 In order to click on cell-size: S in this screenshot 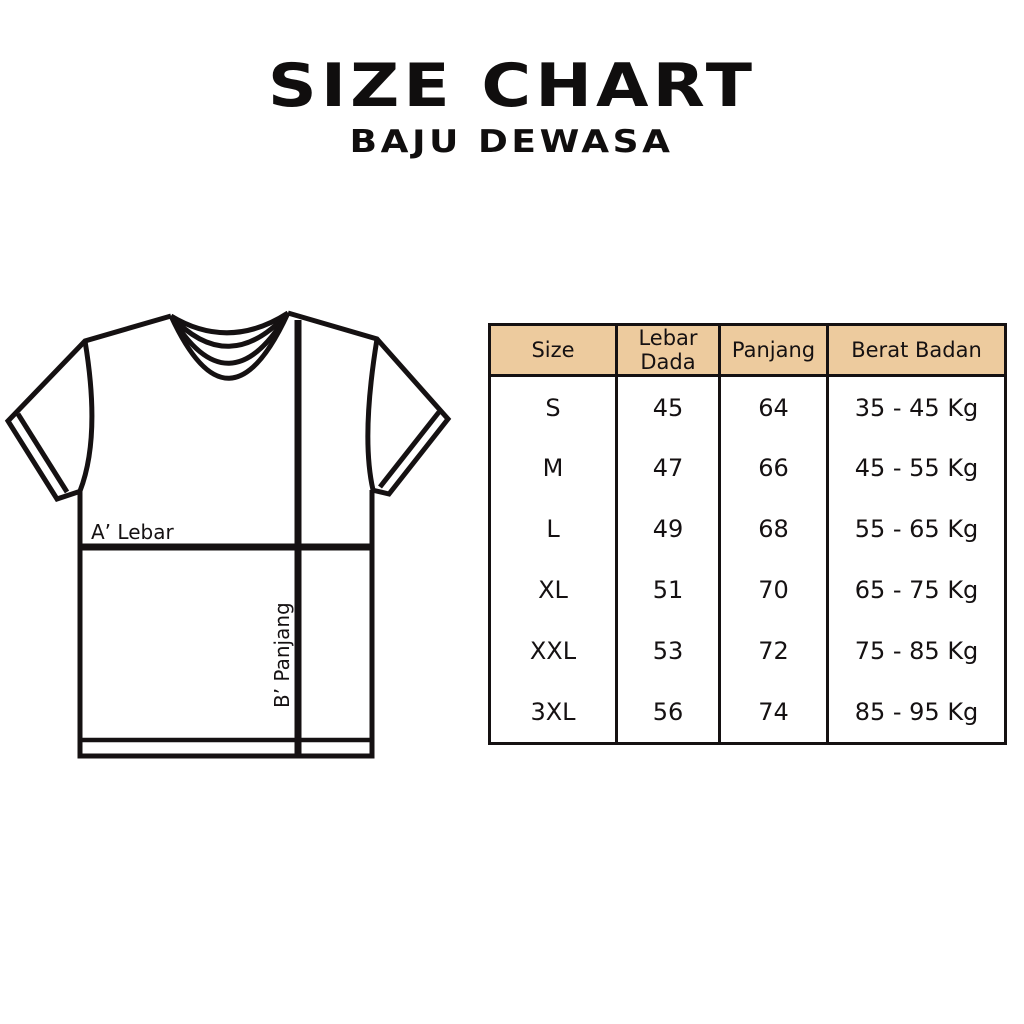, I will do `click(554, 408)`.